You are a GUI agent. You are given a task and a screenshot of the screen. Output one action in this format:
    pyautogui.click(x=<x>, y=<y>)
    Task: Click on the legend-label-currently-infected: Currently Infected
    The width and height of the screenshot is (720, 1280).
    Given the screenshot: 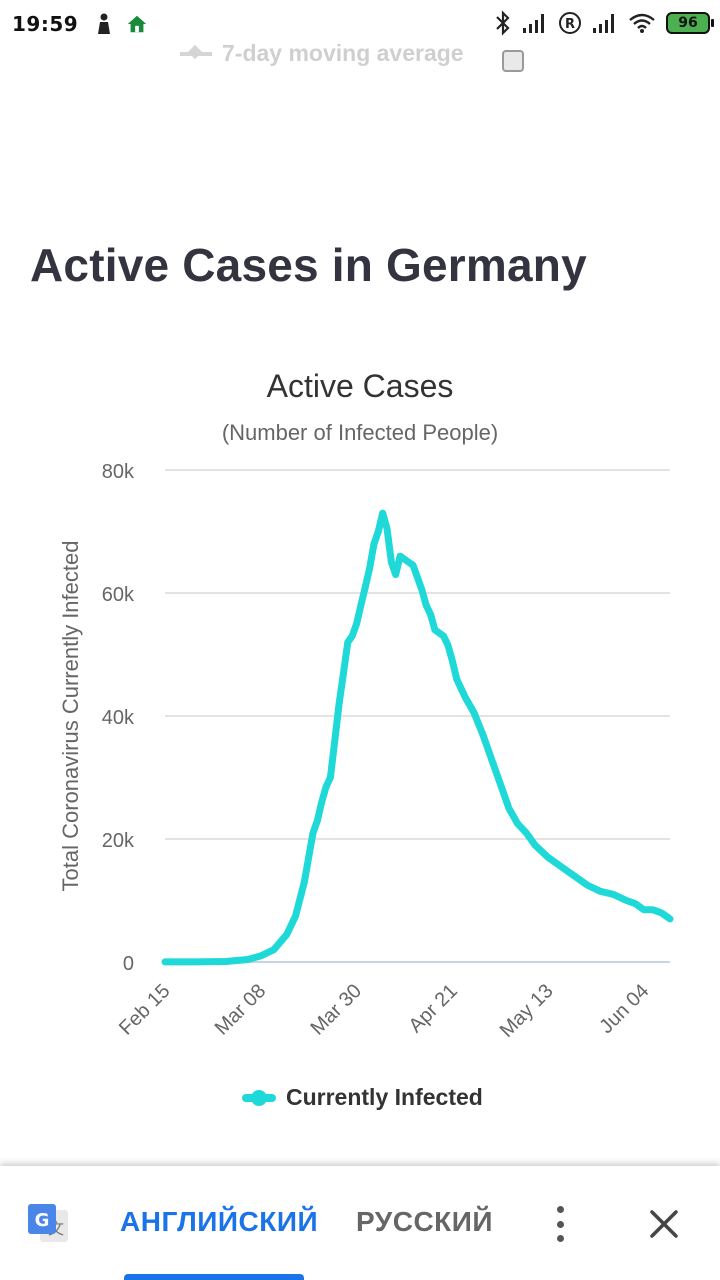 What is the action you would take?
    pyautogui.click(x=384, y=1097)
    